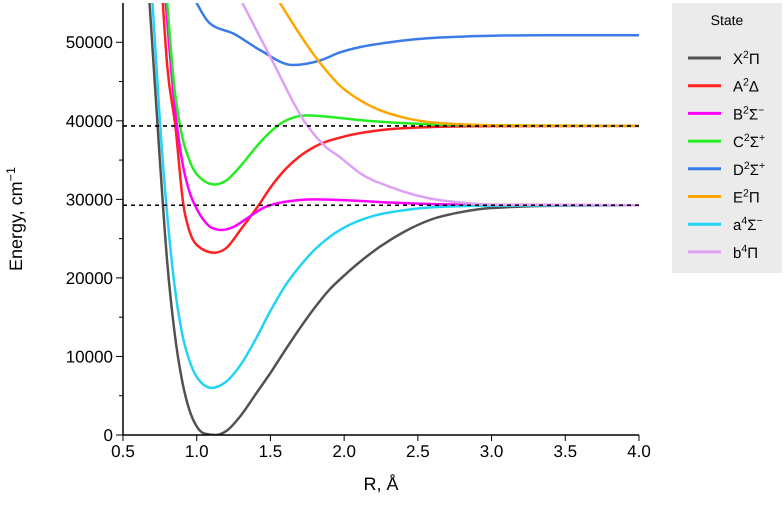 Image resolution: width=784 pixels, height=513 pixels. I want to click on legend-label: D$^{2}$Σ$^{+}$, so click(749, 169).